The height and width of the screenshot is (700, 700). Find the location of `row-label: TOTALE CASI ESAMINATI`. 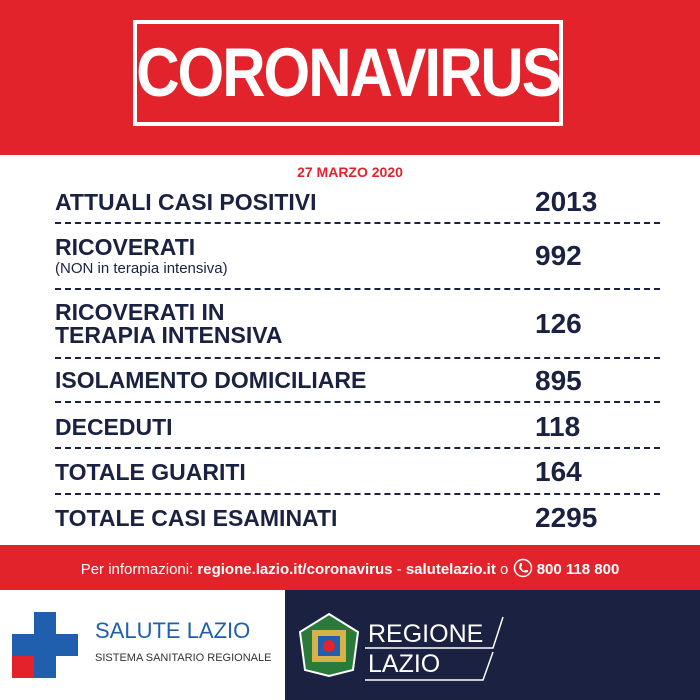

row-label: TOTALE CASI ESAMINATI is located at coordinates (196, 518).